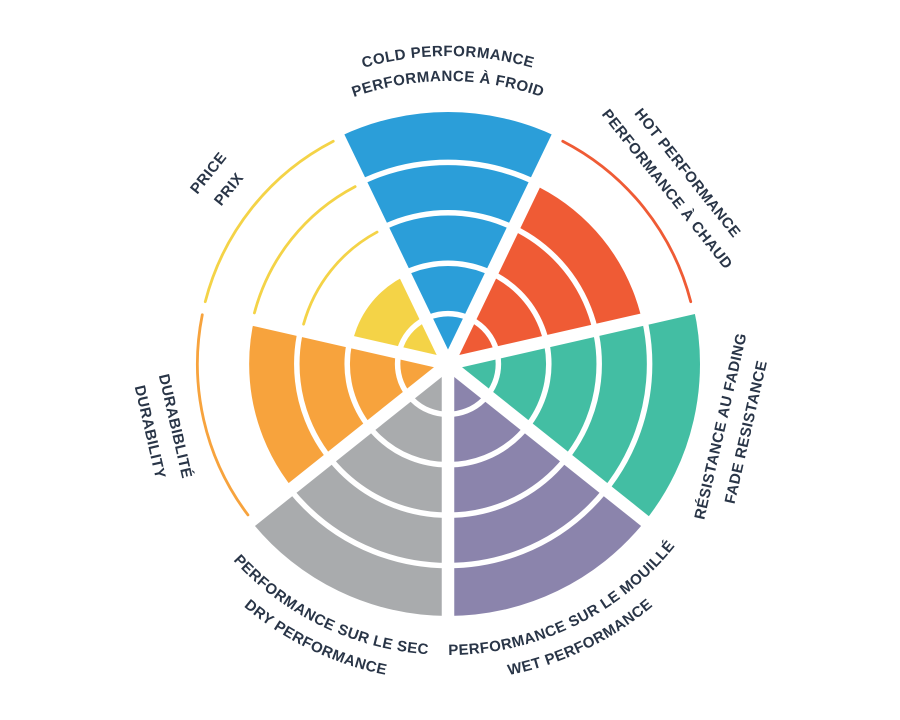 This screenshot has width=900, height=720. I want to click on label-hot-performance-fr: PERFORMANCE À CHAUD, so click(667, 189).